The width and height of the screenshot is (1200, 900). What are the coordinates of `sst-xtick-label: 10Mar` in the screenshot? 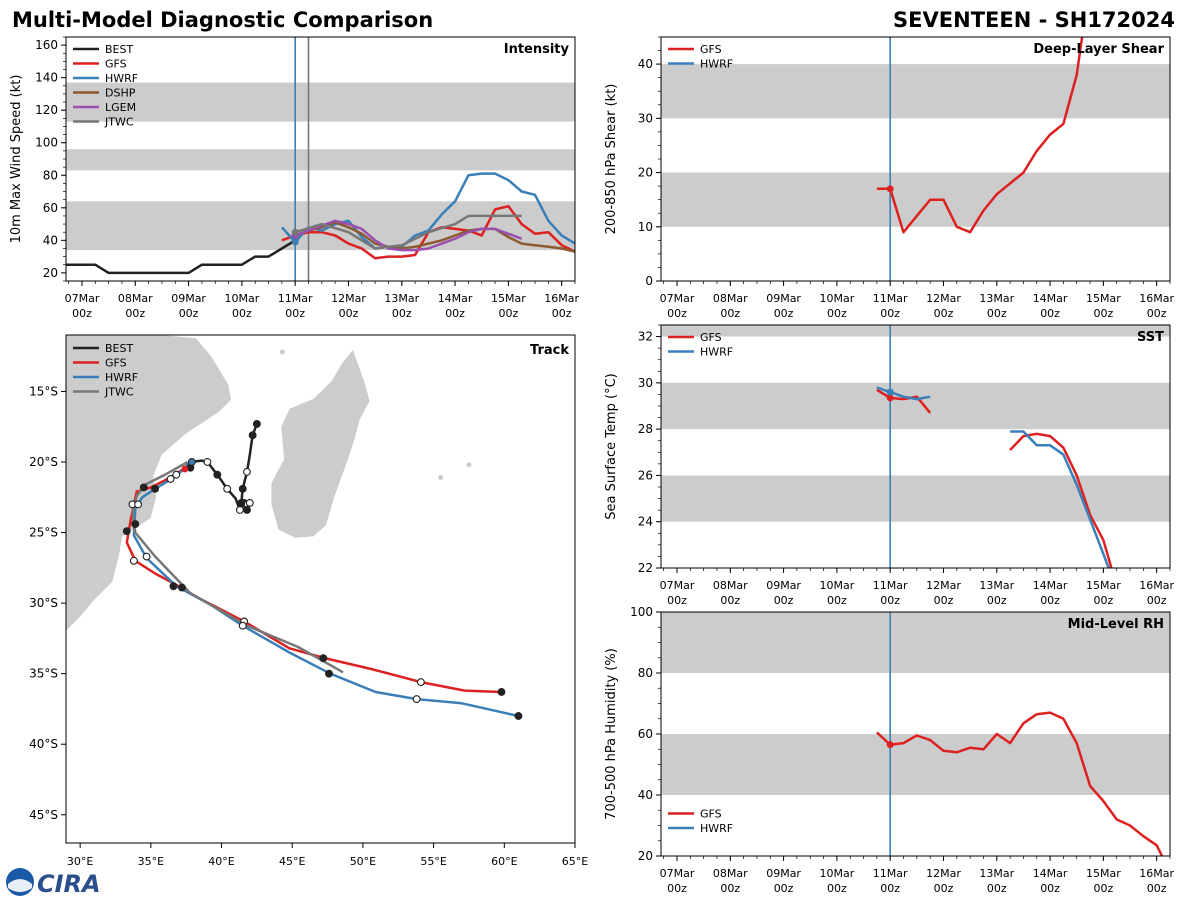 It's located at (837, 585).